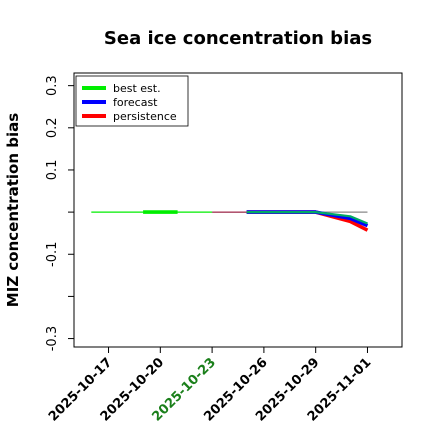 The image size is (440, 444). What do you see at coordinates (52, 338) in the screenshot?
I see `y-tick-label: -0.3` at bounding box center [52, 338].